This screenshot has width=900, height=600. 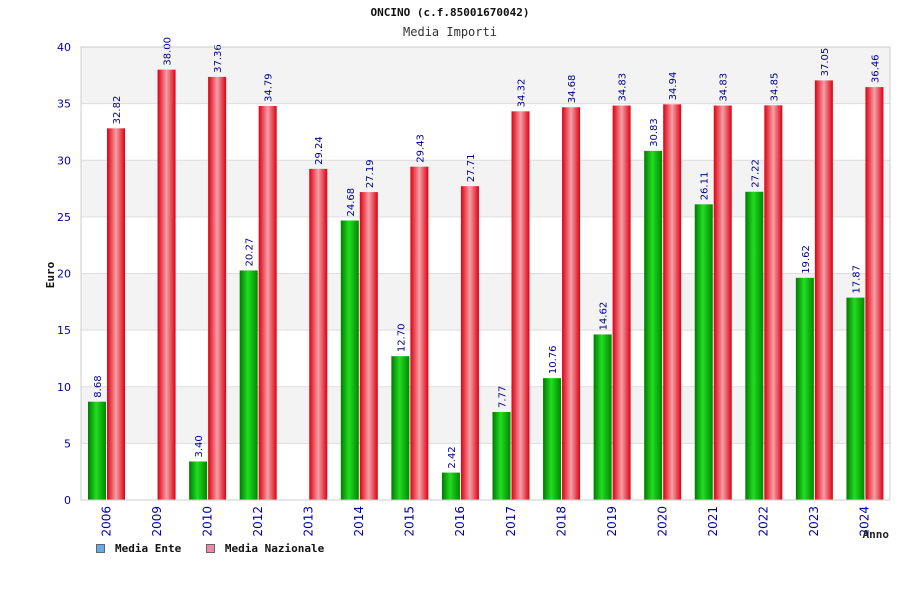 What do you see at coordinates (774, 87) in the screenshot?
I see `data-label: 34.85` at bounding box center [774, 87].